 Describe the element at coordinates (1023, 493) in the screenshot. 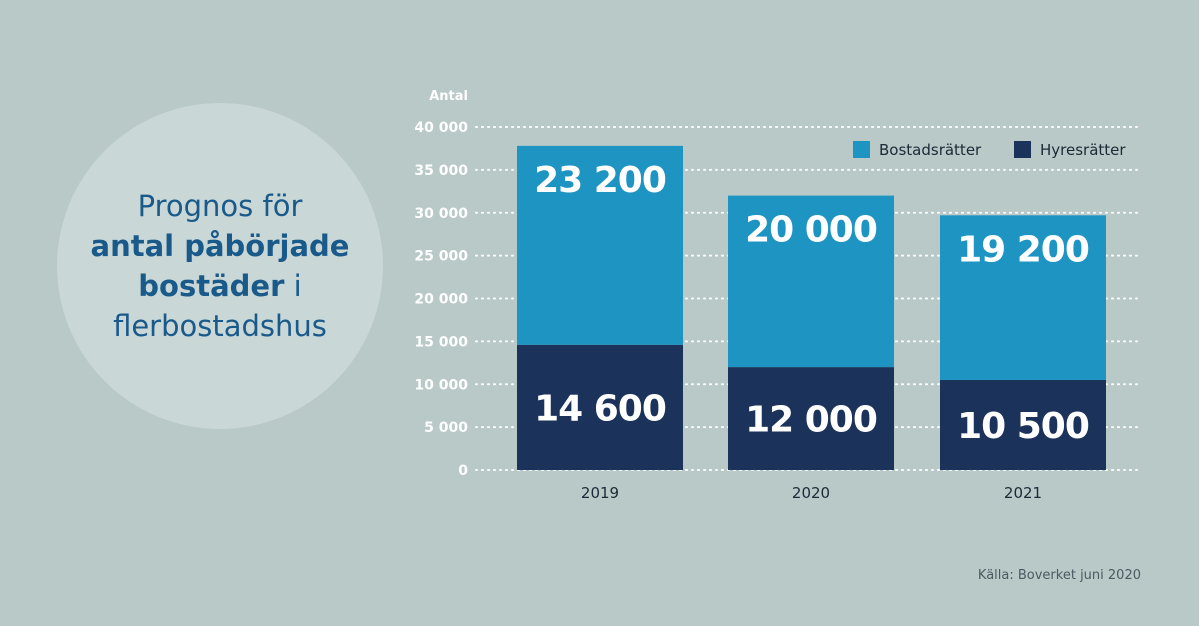

I see `x-tick-label: 2021` at that location.